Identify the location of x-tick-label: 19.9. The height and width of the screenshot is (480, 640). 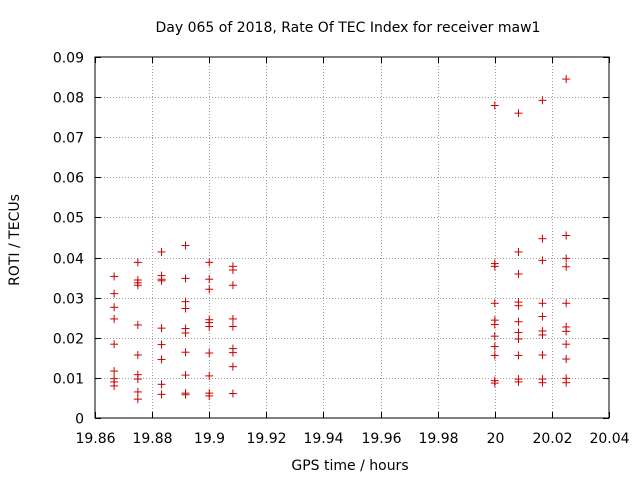
(209, 439).